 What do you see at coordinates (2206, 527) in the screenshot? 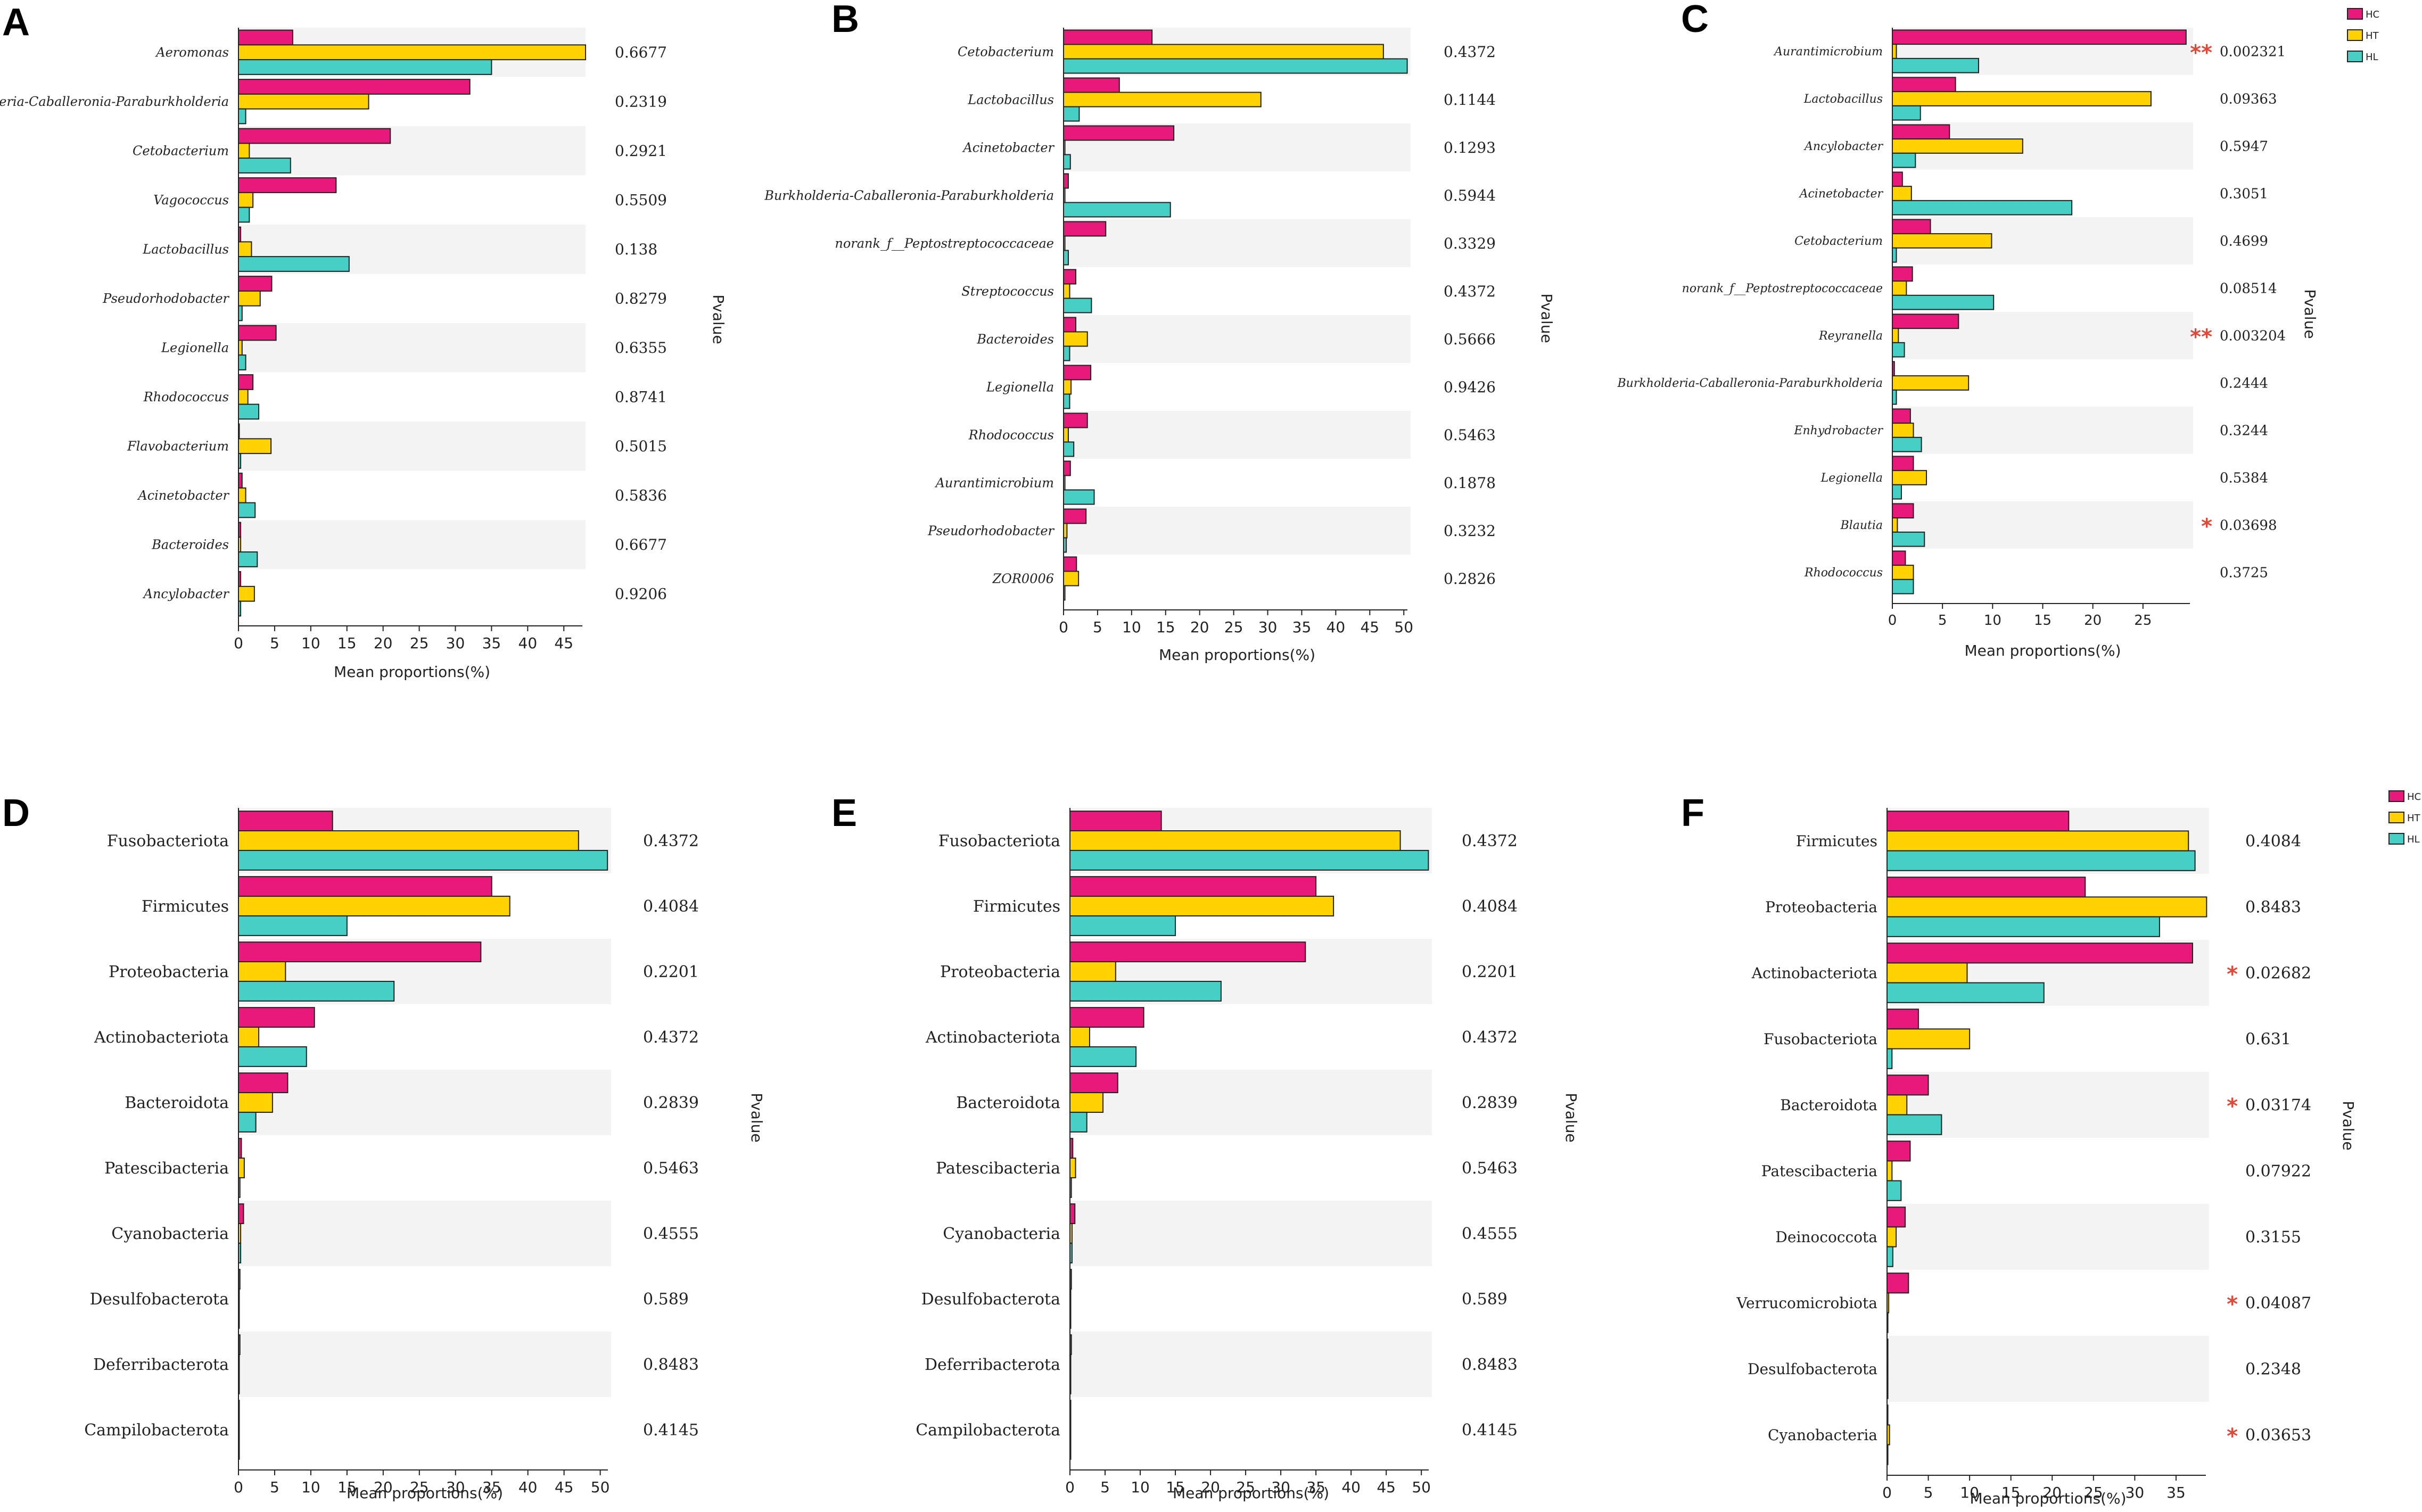
I see `significance-marker: *` at bounding box center [2206, 527].